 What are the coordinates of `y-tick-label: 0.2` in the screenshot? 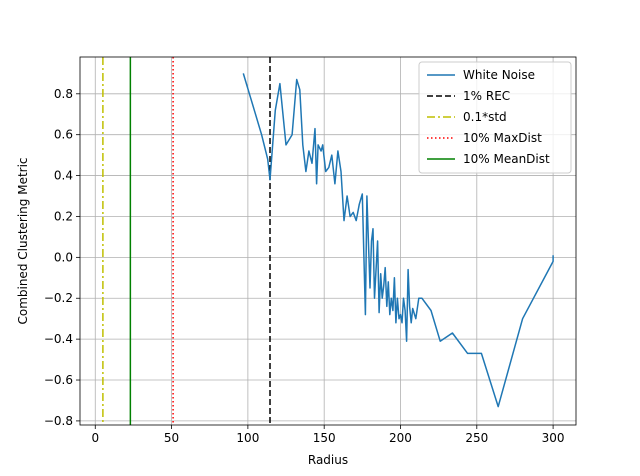 It's located at (63, 216).